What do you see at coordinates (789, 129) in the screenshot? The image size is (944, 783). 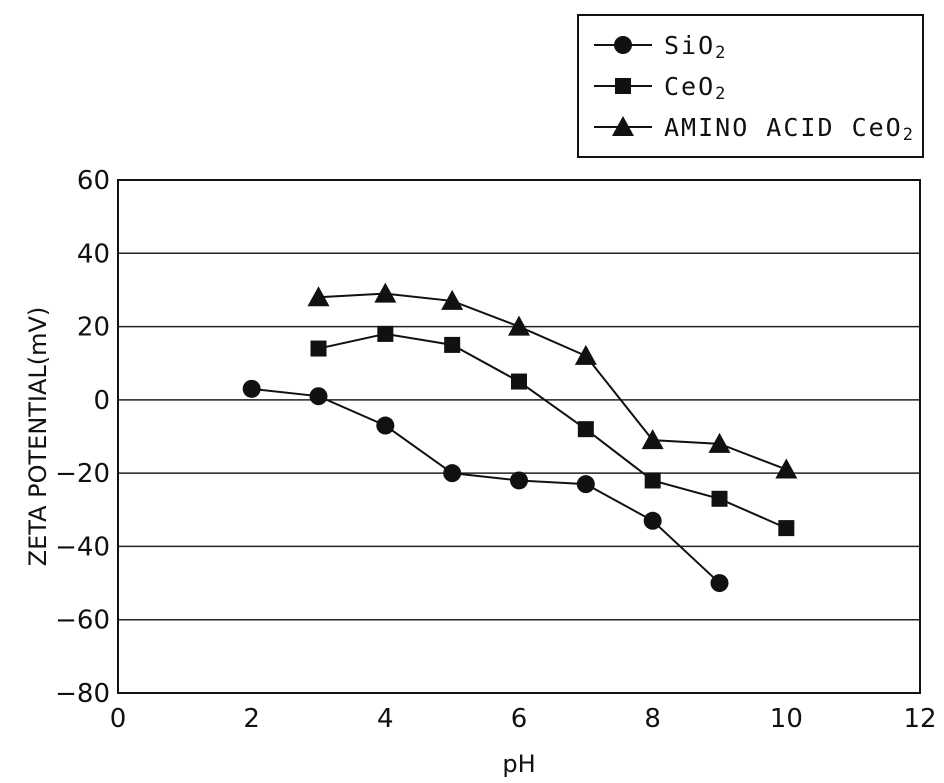 I see `legend-label: AMINO ACID CeO2` at bounding box center [789, 129].